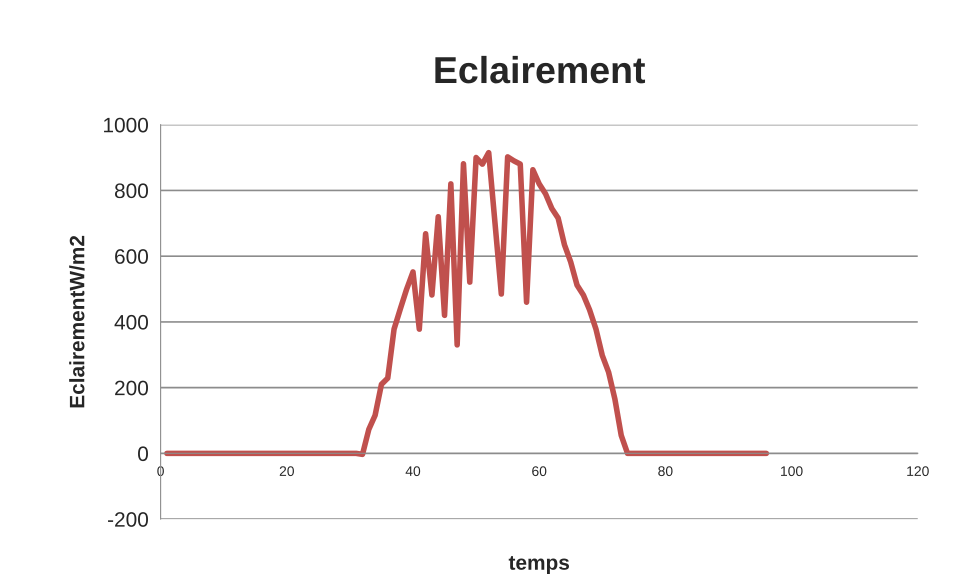 This screenshot has width=956, height=580. I want to click on x-tick-label: 80, so click(665, 471).